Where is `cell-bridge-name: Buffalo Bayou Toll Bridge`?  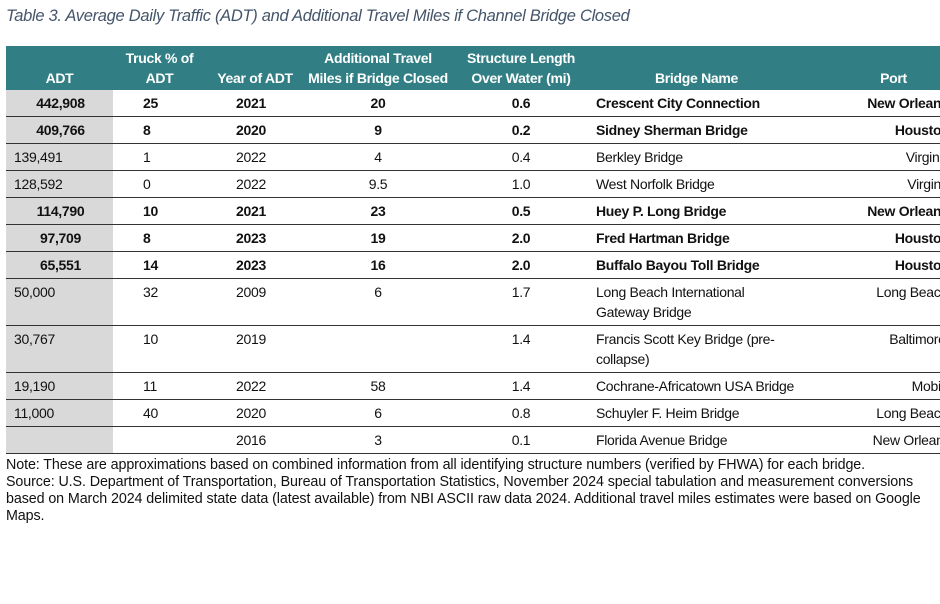 cell-bridge-name: Buffalo Bayou Toll Bridge is located at coordinates (696, 265).